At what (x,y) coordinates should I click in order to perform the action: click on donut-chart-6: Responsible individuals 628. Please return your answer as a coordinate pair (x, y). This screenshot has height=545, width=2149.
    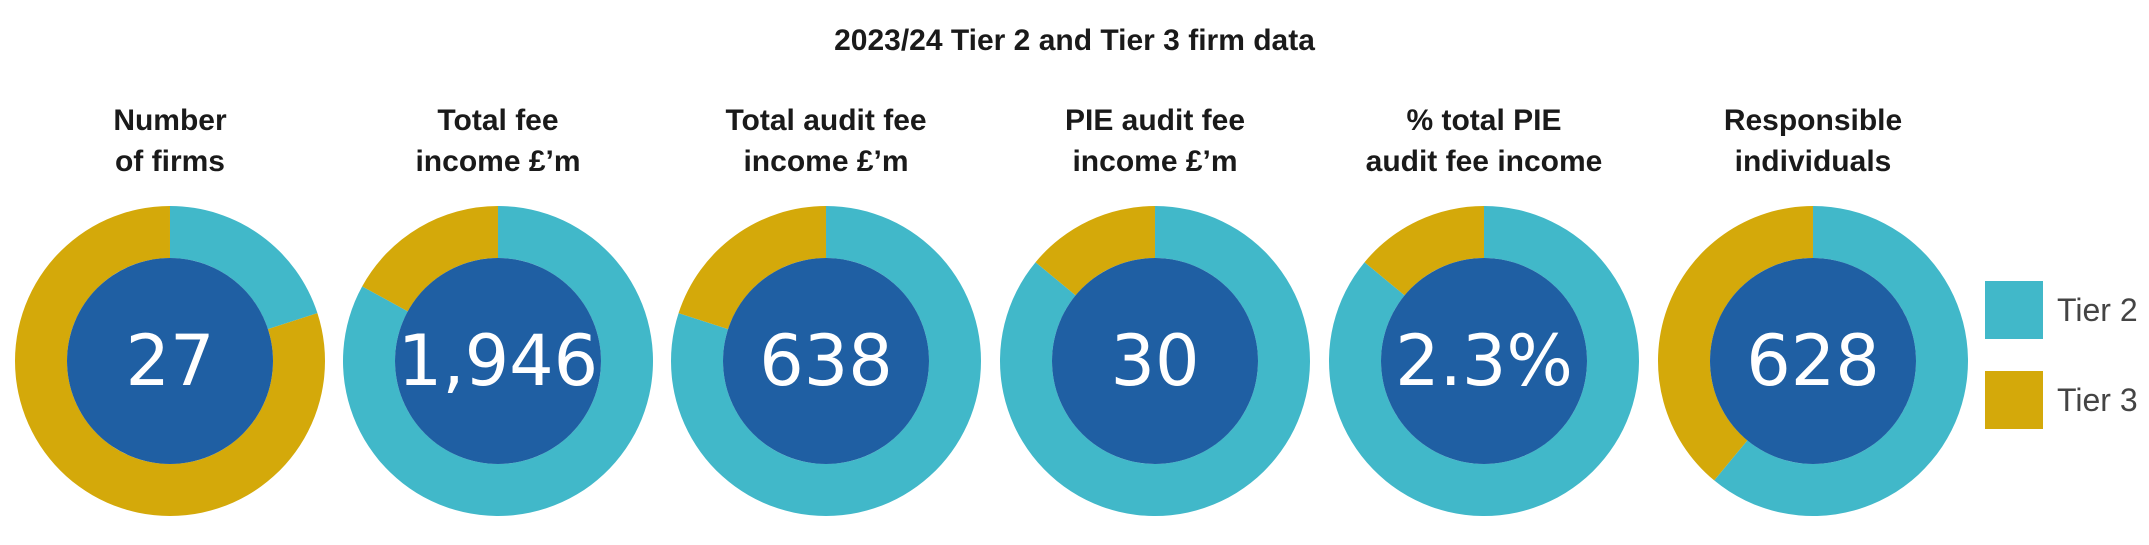
    Looking at the image, I should click on (1813, 309).